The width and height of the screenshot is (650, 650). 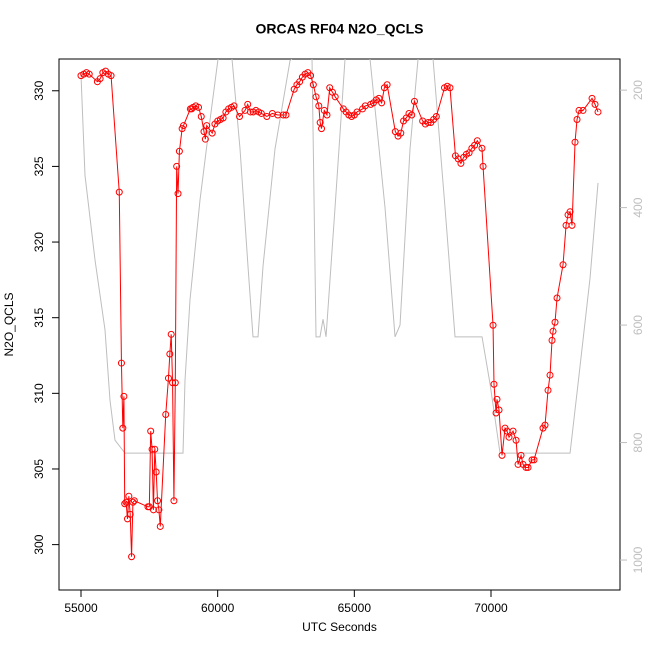 What do you see at coordinates (9, 324) in the screenshot?
I see `y-axis-label: N2O_QCLS` at bounding box center [9, 324].